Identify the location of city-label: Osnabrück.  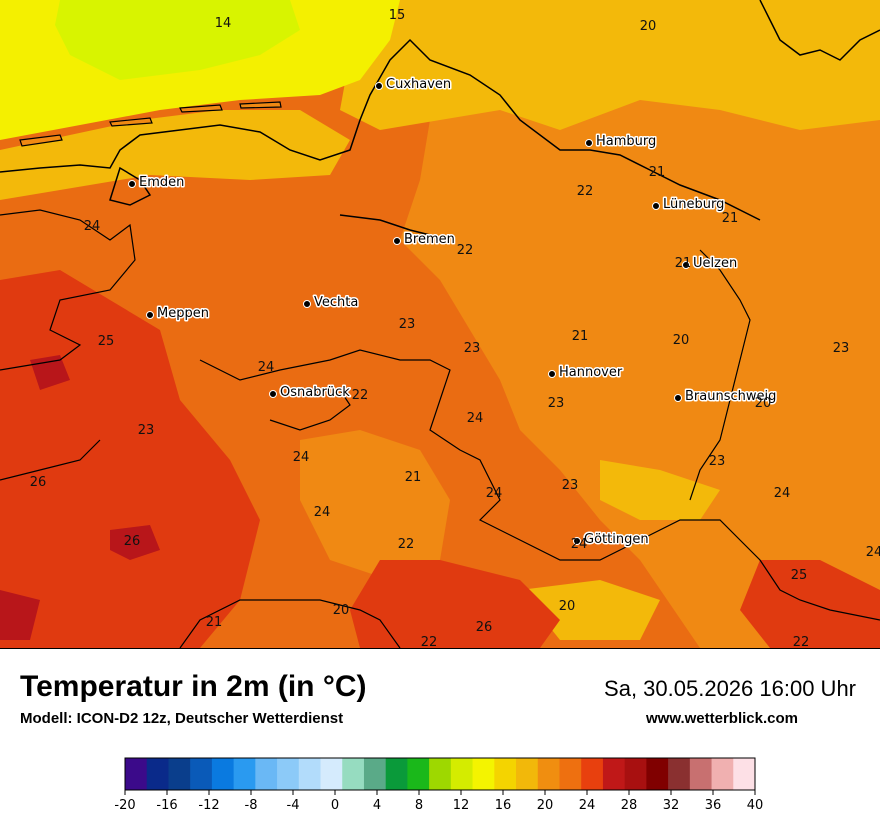
(315, 392).